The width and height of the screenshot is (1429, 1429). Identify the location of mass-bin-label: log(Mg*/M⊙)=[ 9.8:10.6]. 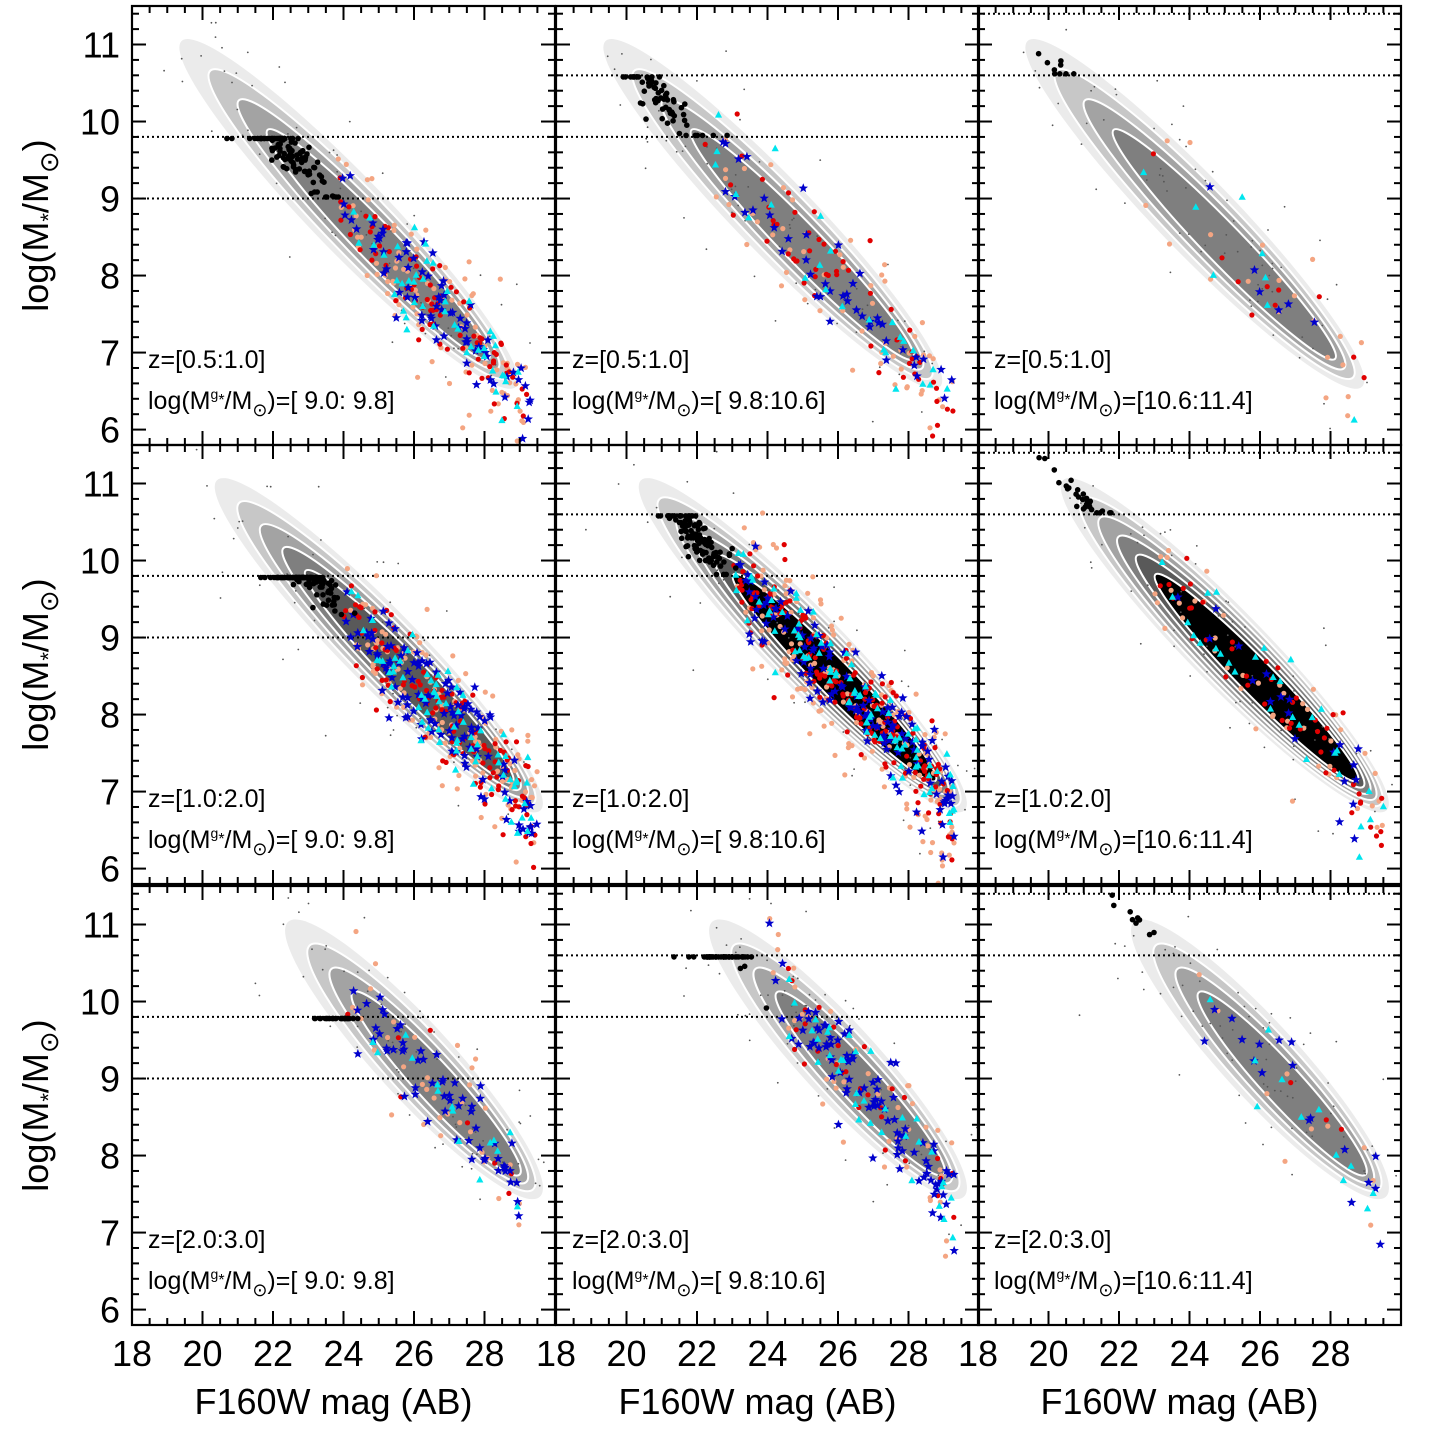
(699, 403).